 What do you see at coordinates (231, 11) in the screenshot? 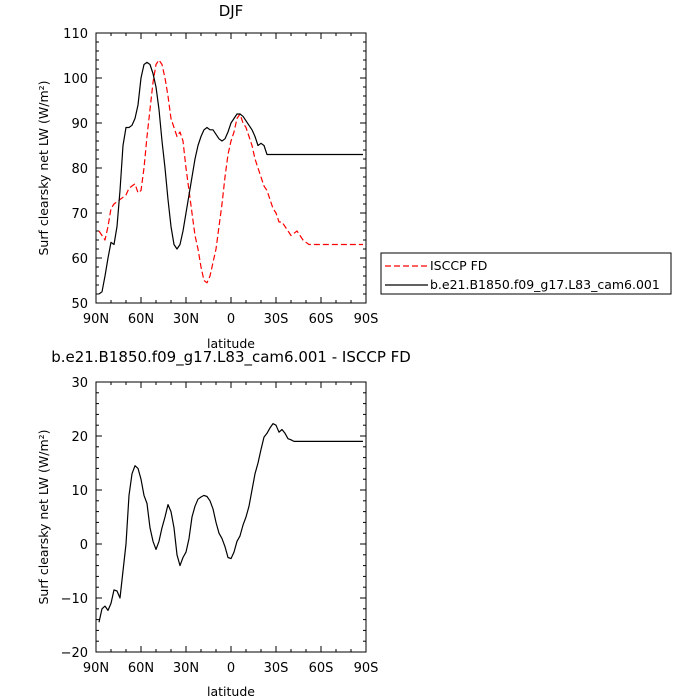
I see `top-title: DJF` at bounding box center [231, 11].